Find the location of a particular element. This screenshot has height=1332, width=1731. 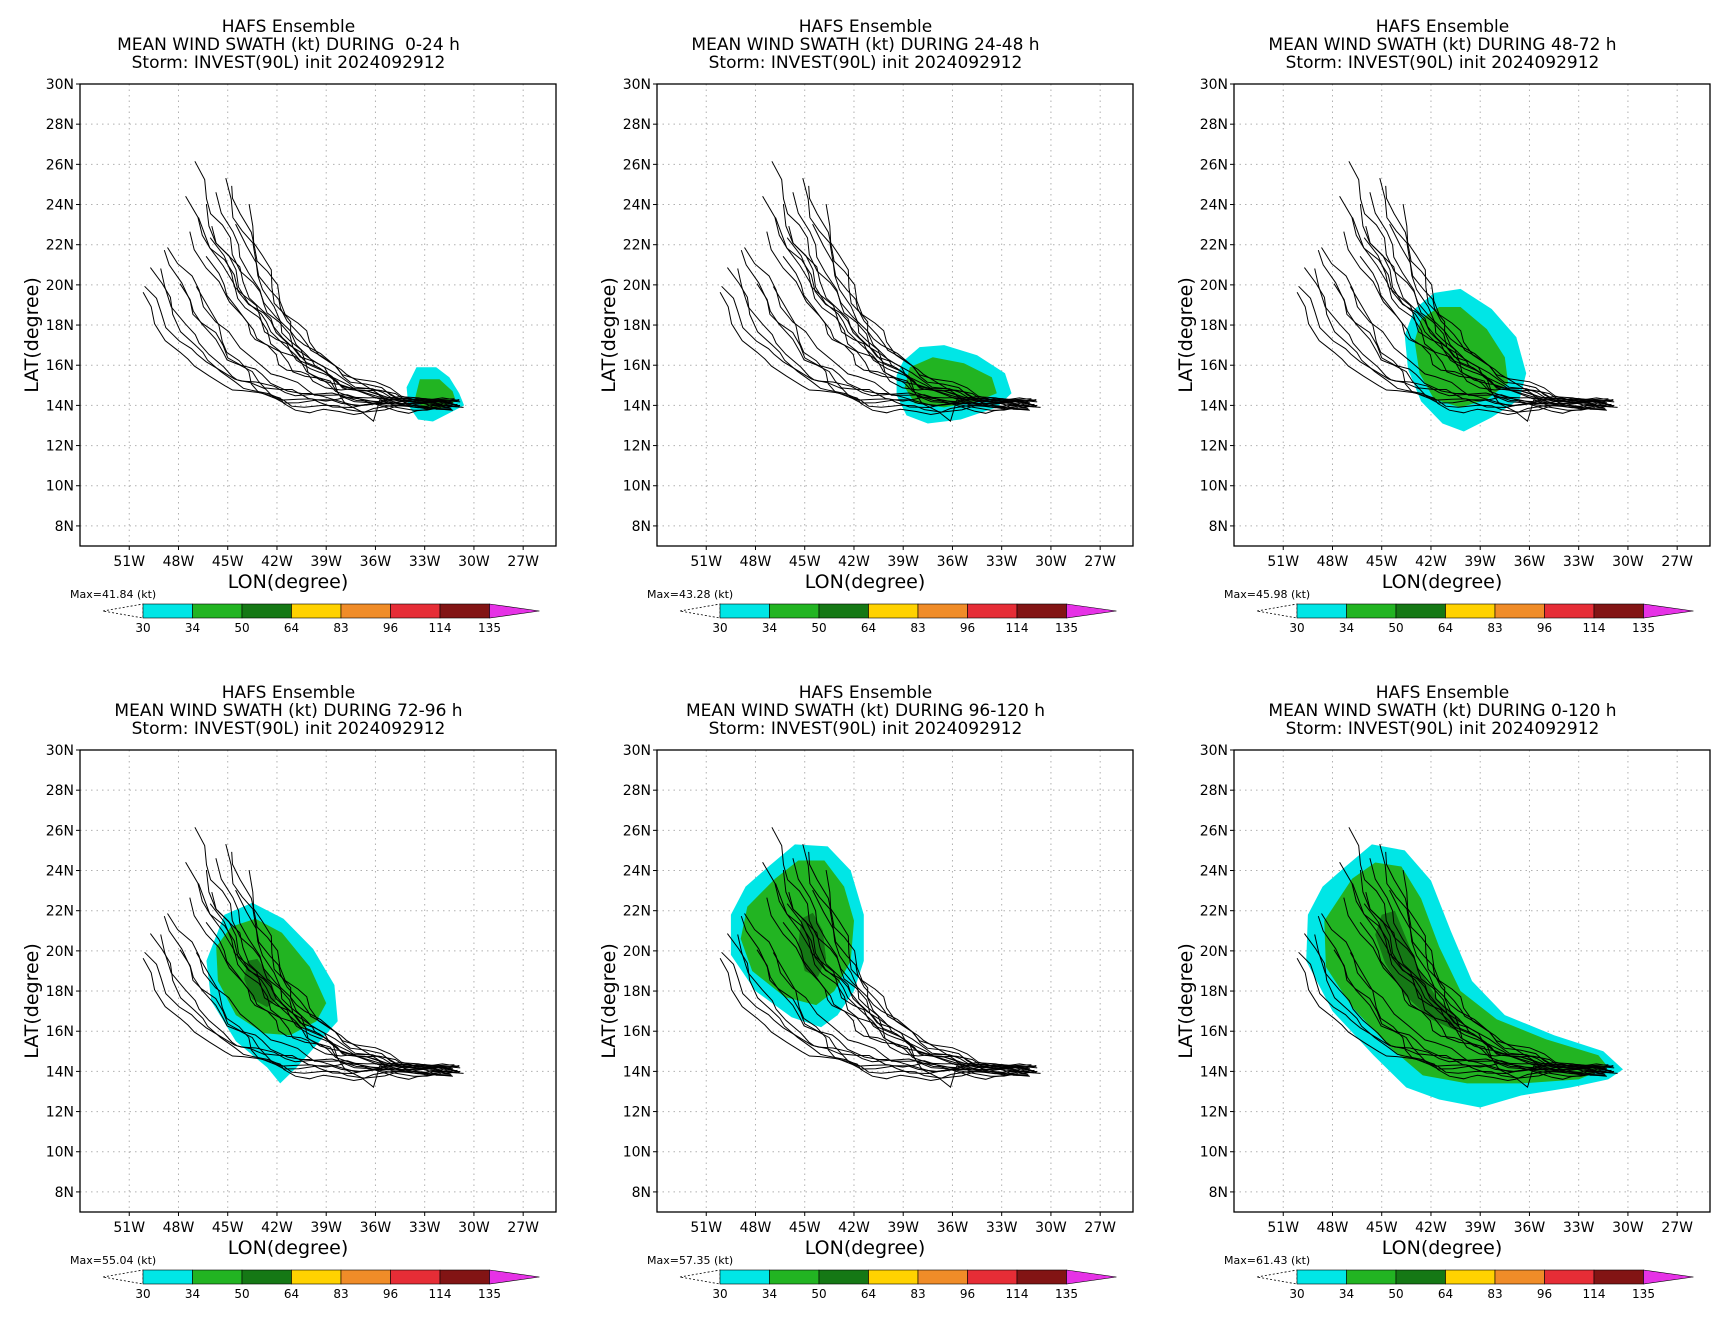

y-tick-label: 10N is located at coordinates (637, 1153).